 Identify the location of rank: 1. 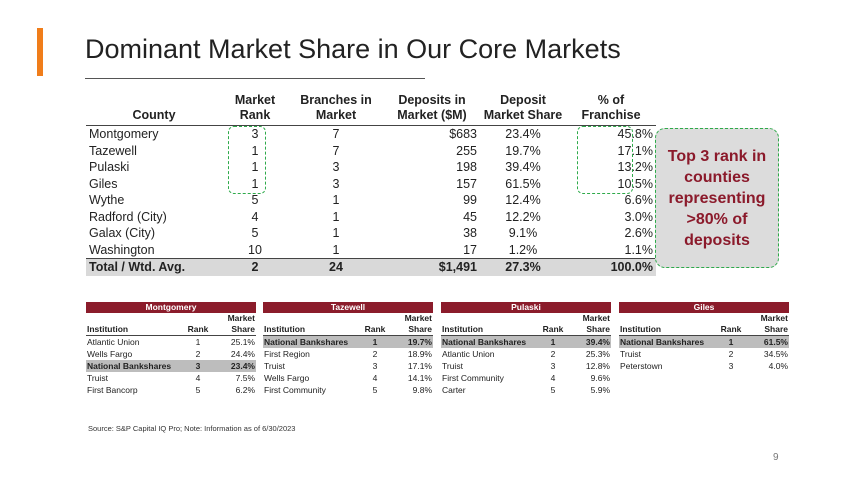
(553, 341).